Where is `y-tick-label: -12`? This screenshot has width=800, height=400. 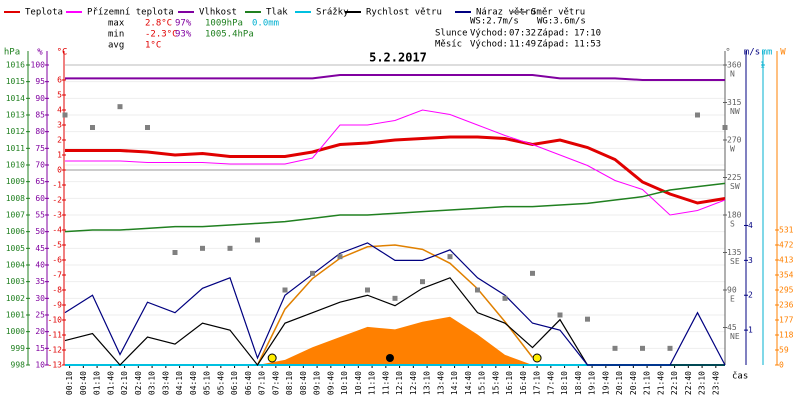 y-tick-label: -12 is located at coordinates (55, 350).